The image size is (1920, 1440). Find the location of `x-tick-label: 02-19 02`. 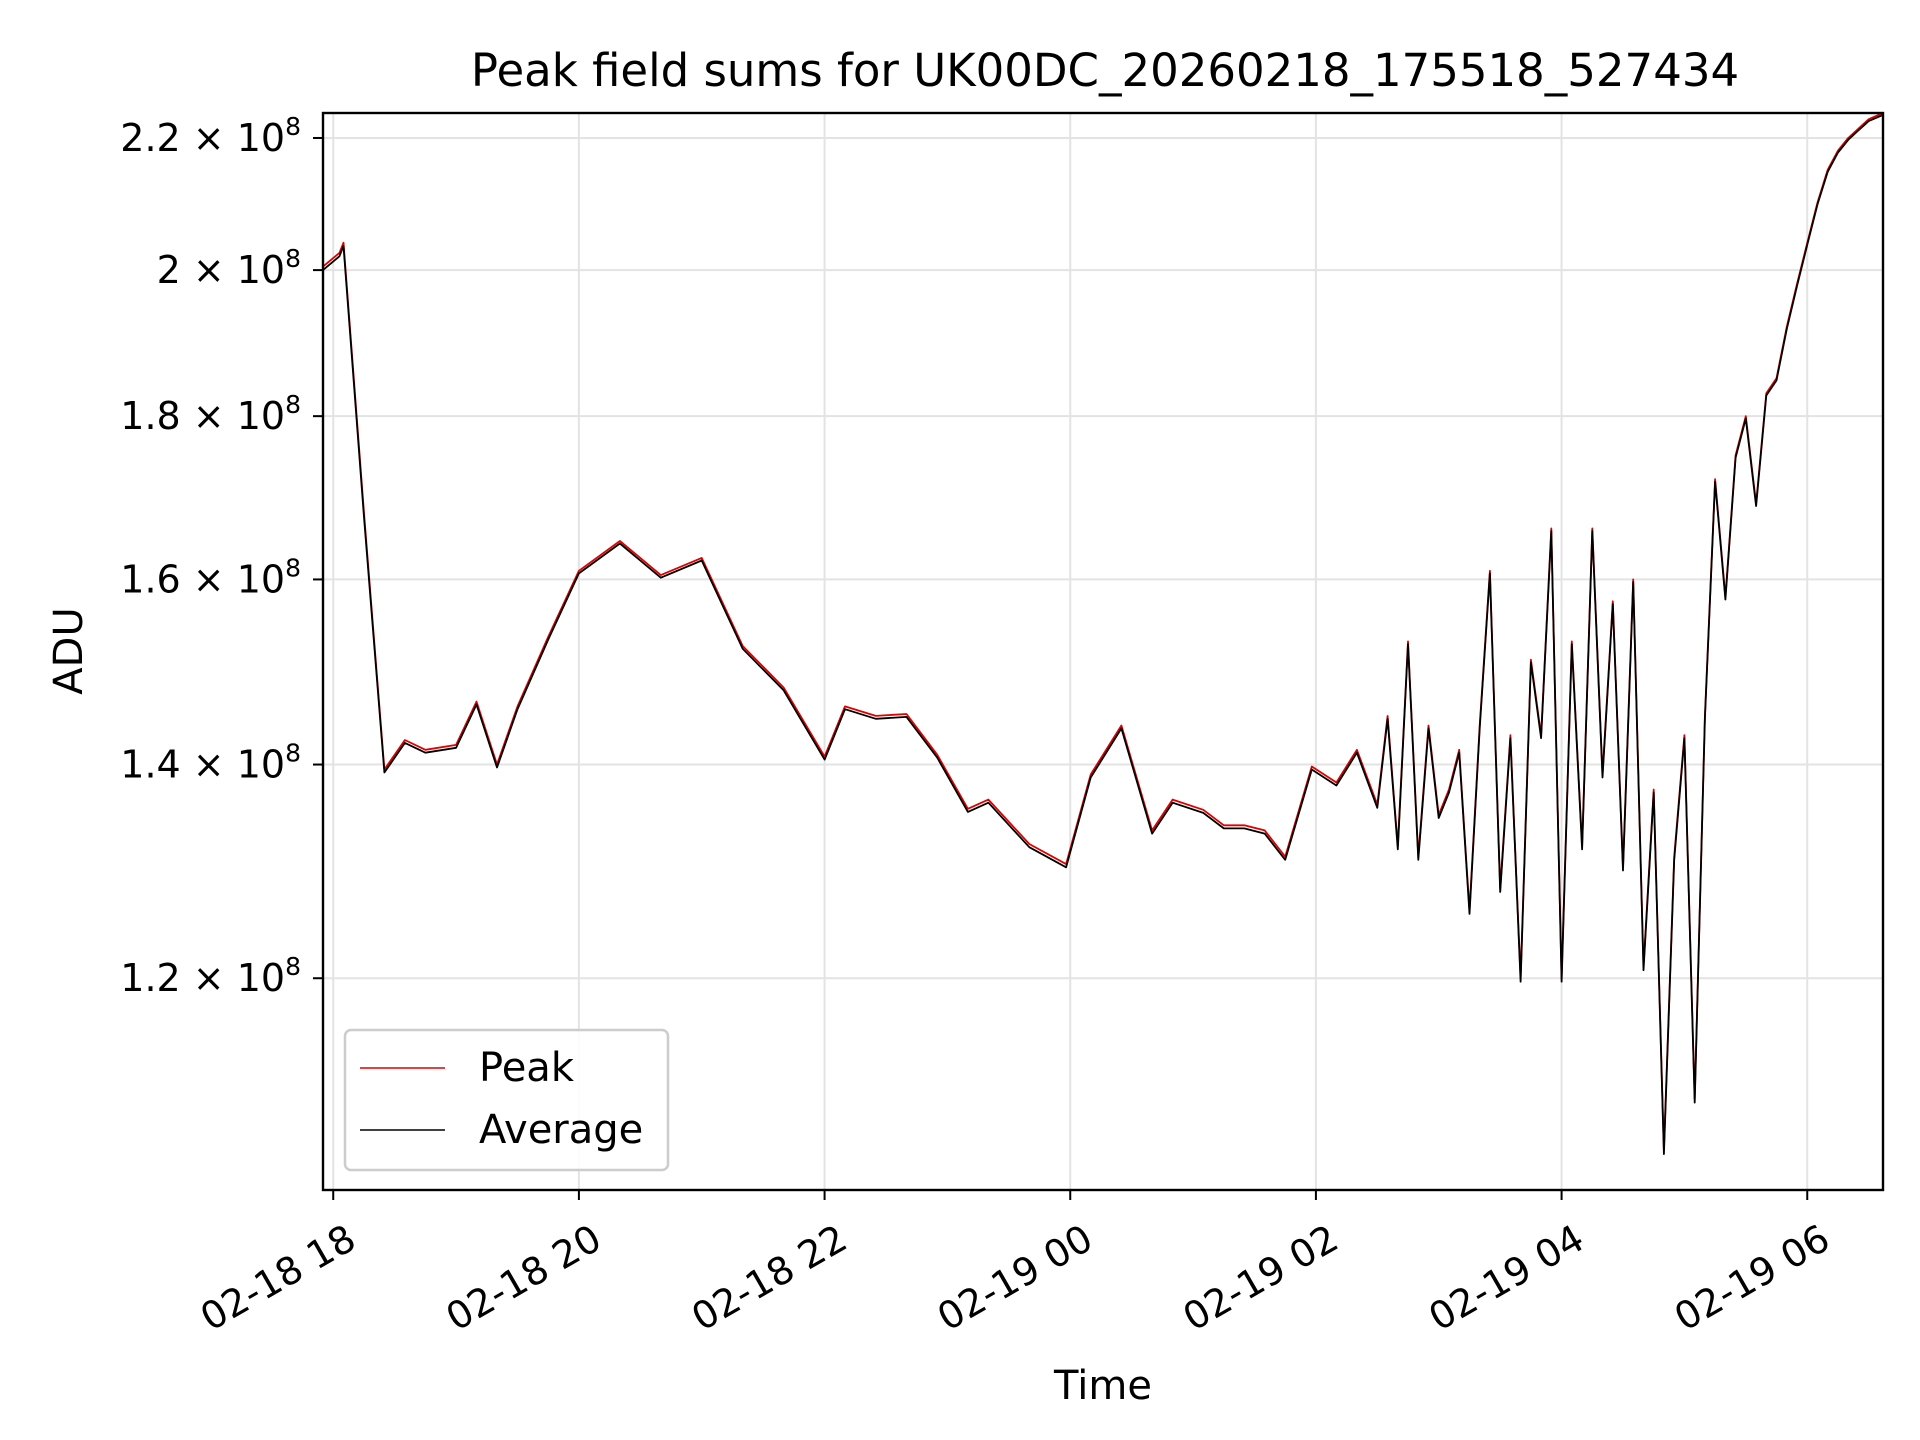

x-tick-label: 02-19 02 is located at coordinates (1261, 1278).